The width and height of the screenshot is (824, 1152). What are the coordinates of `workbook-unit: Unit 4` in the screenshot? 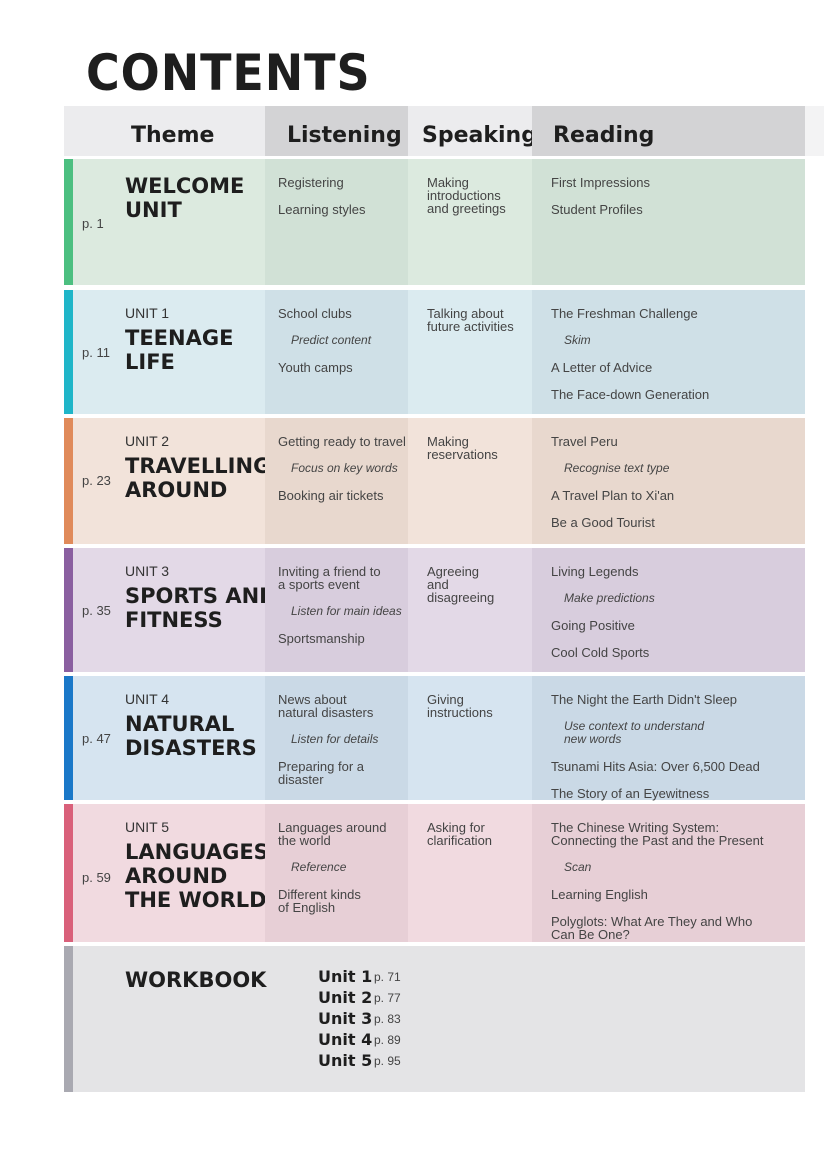 It's located at (345, 1039).